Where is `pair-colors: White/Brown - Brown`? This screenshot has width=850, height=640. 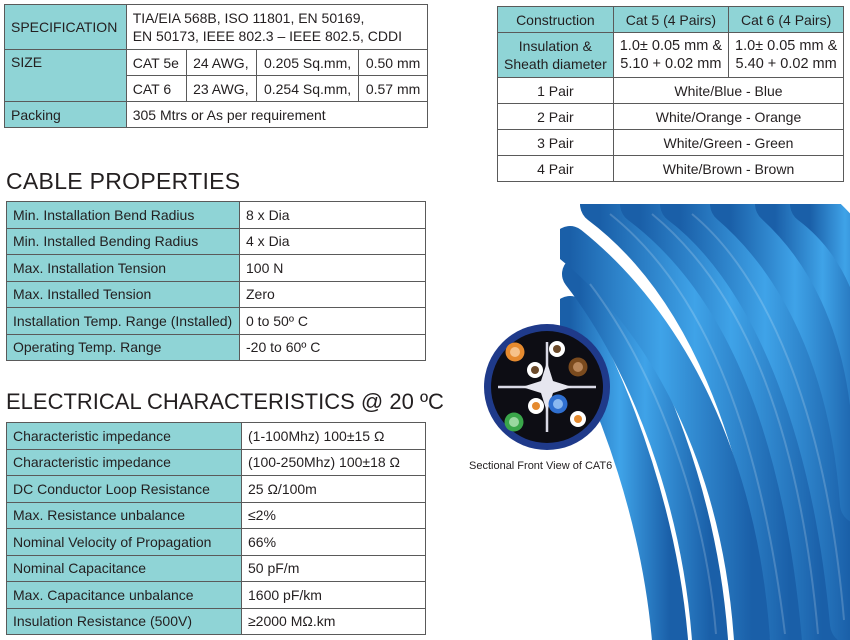
pair-colors: White/Brown - Brown is located at coordinates (728, 168).